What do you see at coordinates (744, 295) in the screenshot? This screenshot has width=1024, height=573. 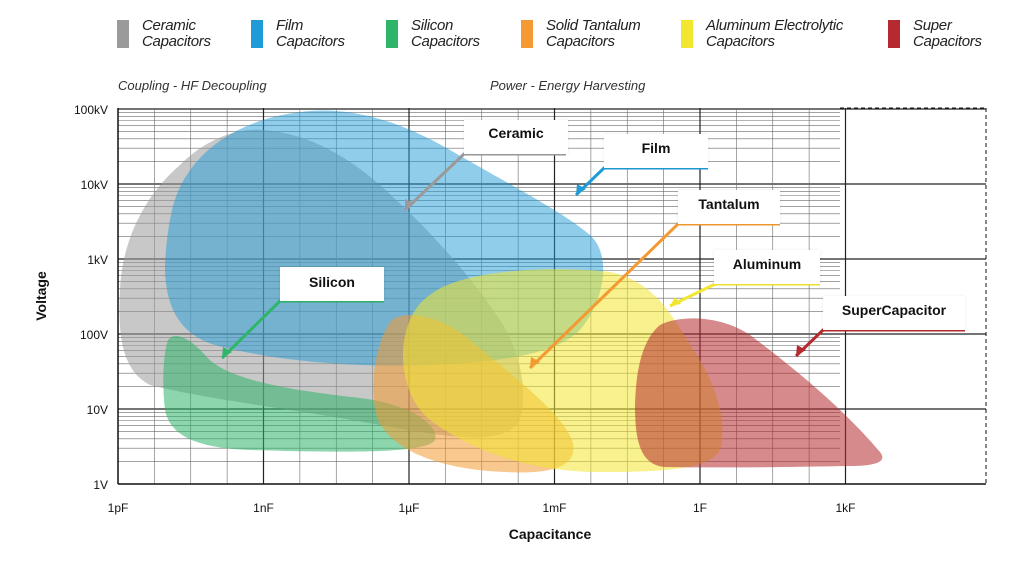 I see `leader-aluminum` at bounding box center [744, 295].